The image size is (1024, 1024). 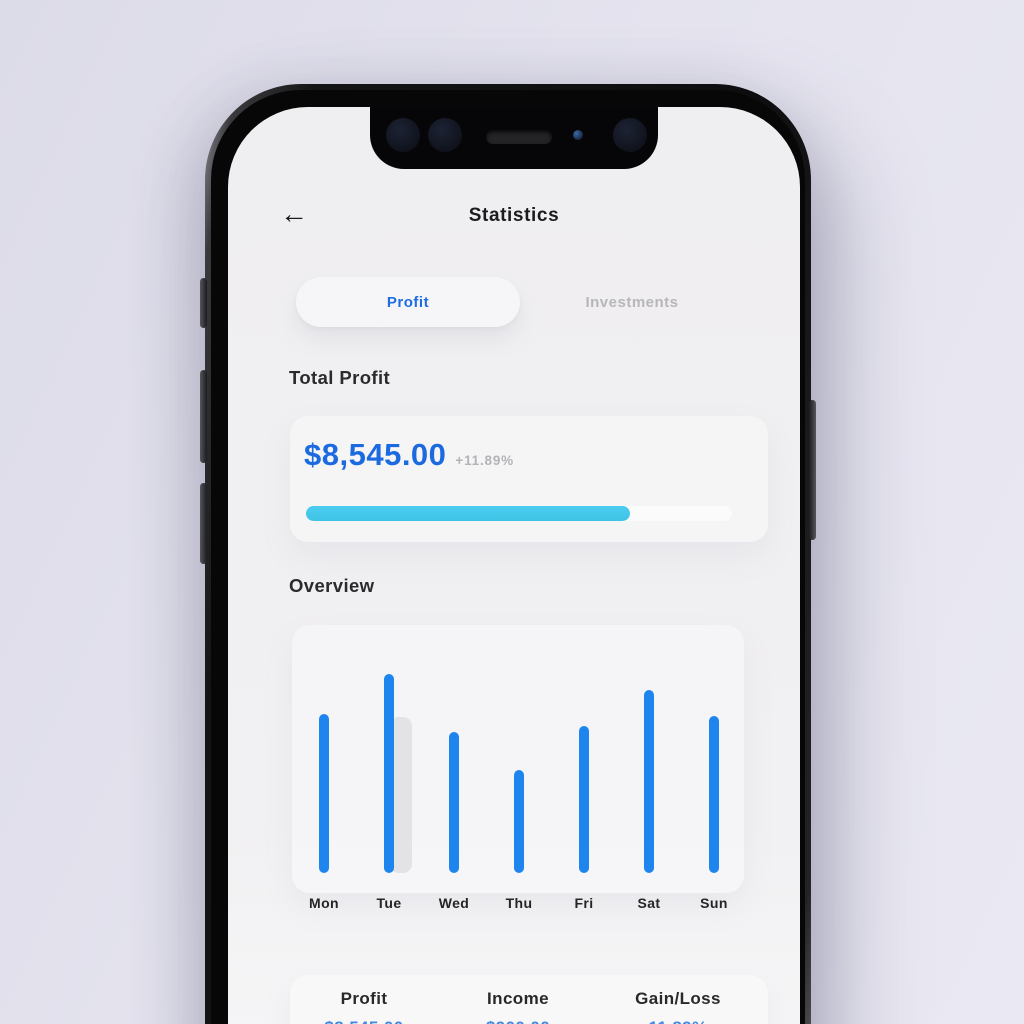 What do you see at coordinates (484, 460) in the screenshot?
I see `total-profit-change: +11.89%` at bounding box center [484, 460].